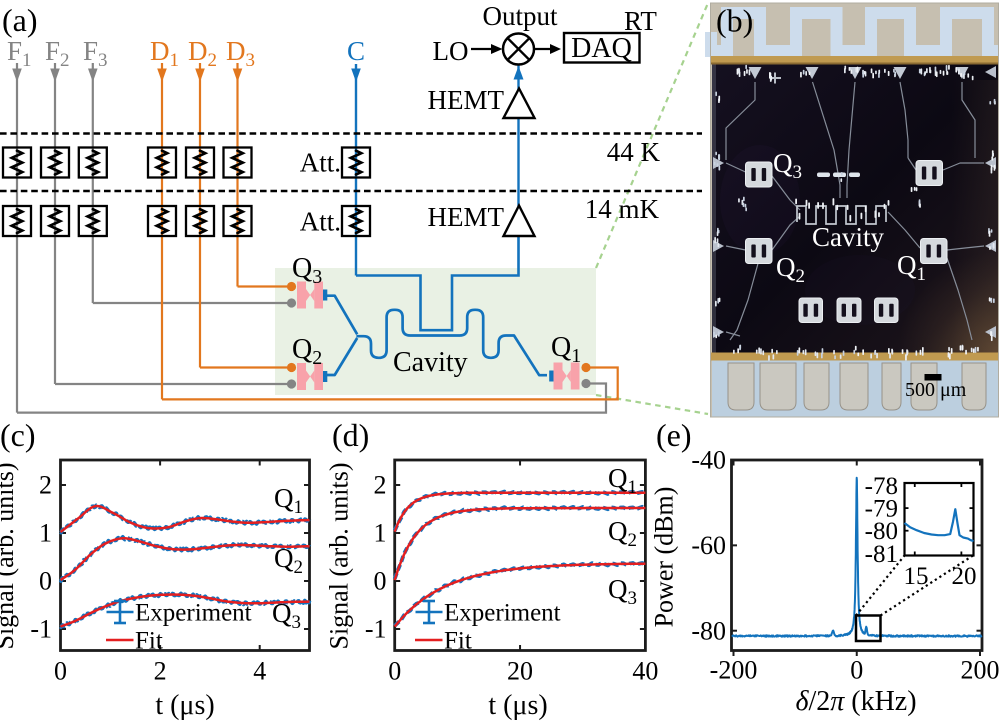 Image resolution: width=1000 pixels, height=721 pixels. I want to click on svg-text: (c), so click(18, 435).